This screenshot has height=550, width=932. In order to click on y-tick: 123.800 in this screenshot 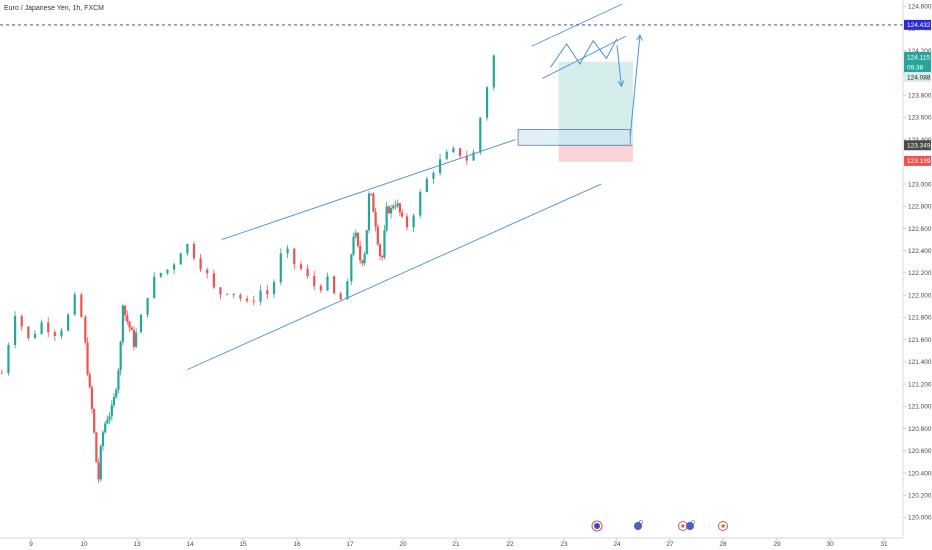, I will do `click(917, 95)`.